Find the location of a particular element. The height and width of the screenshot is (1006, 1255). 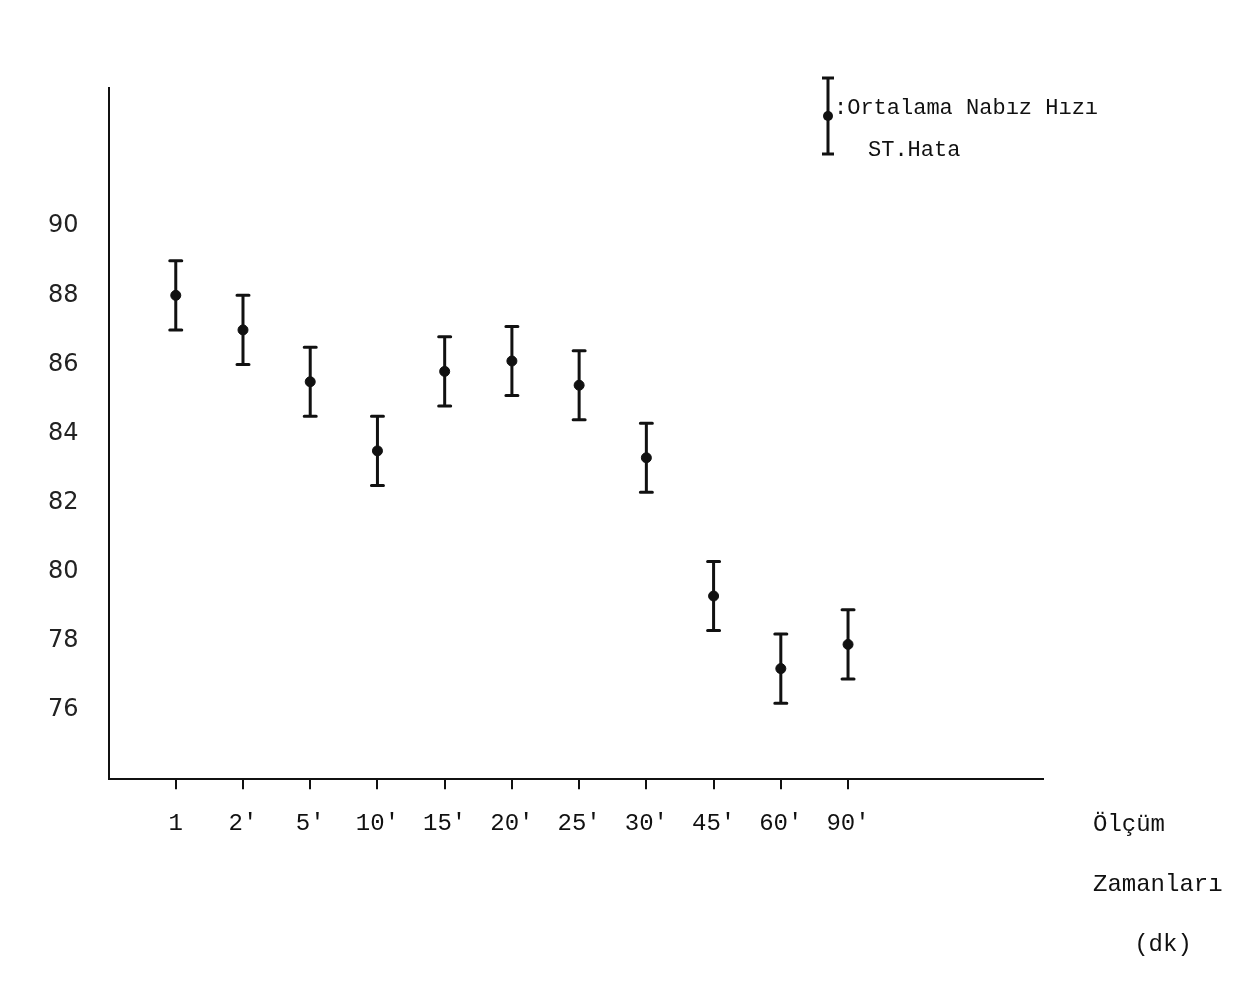

y-tick-label: 86 is located at coordinates (63, 362).